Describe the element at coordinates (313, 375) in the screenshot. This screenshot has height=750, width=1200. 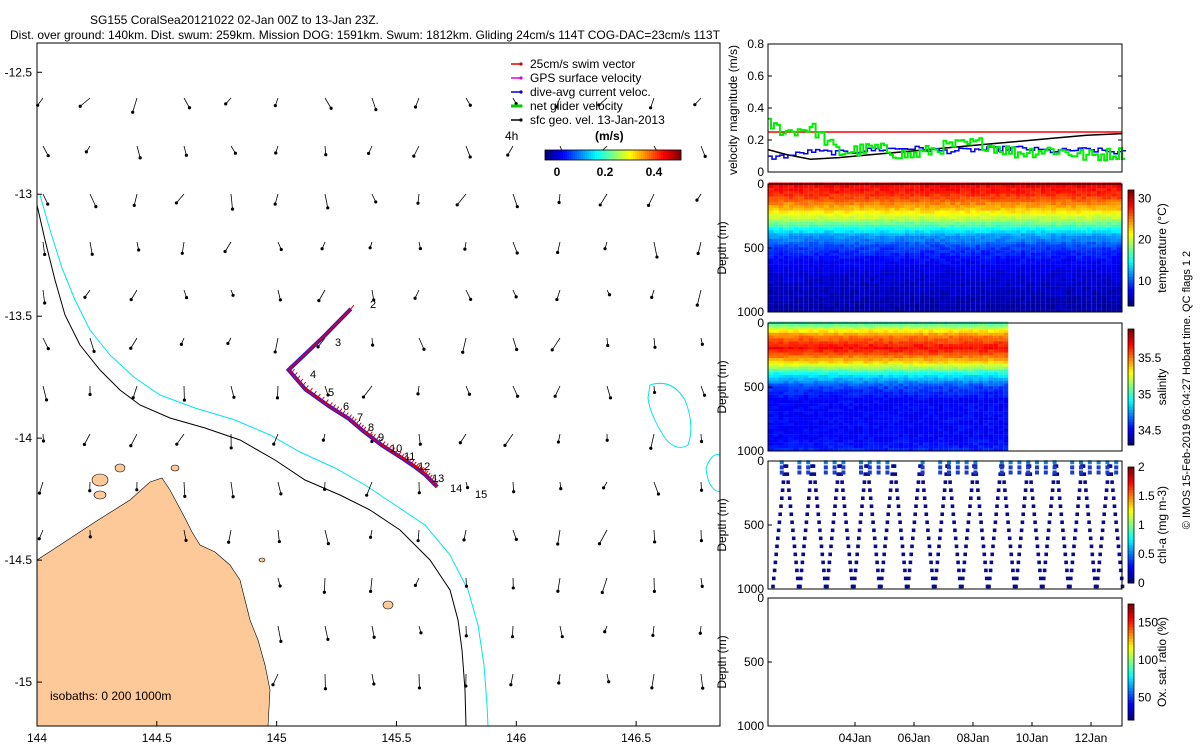
I see `day-label: 4` at that location.